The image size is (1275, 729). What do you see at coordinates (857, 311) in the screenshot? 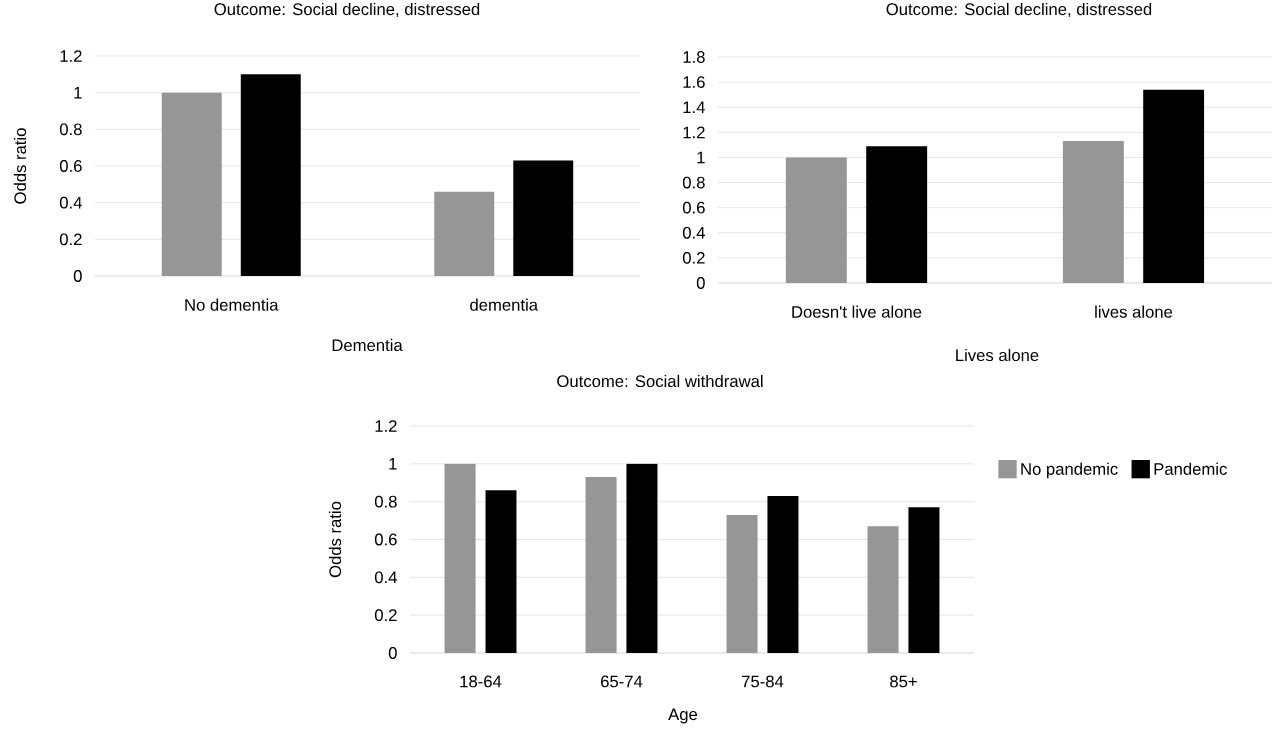
I see `x-tick-label: Doesn't live alone` at bounding box center [857, 311].